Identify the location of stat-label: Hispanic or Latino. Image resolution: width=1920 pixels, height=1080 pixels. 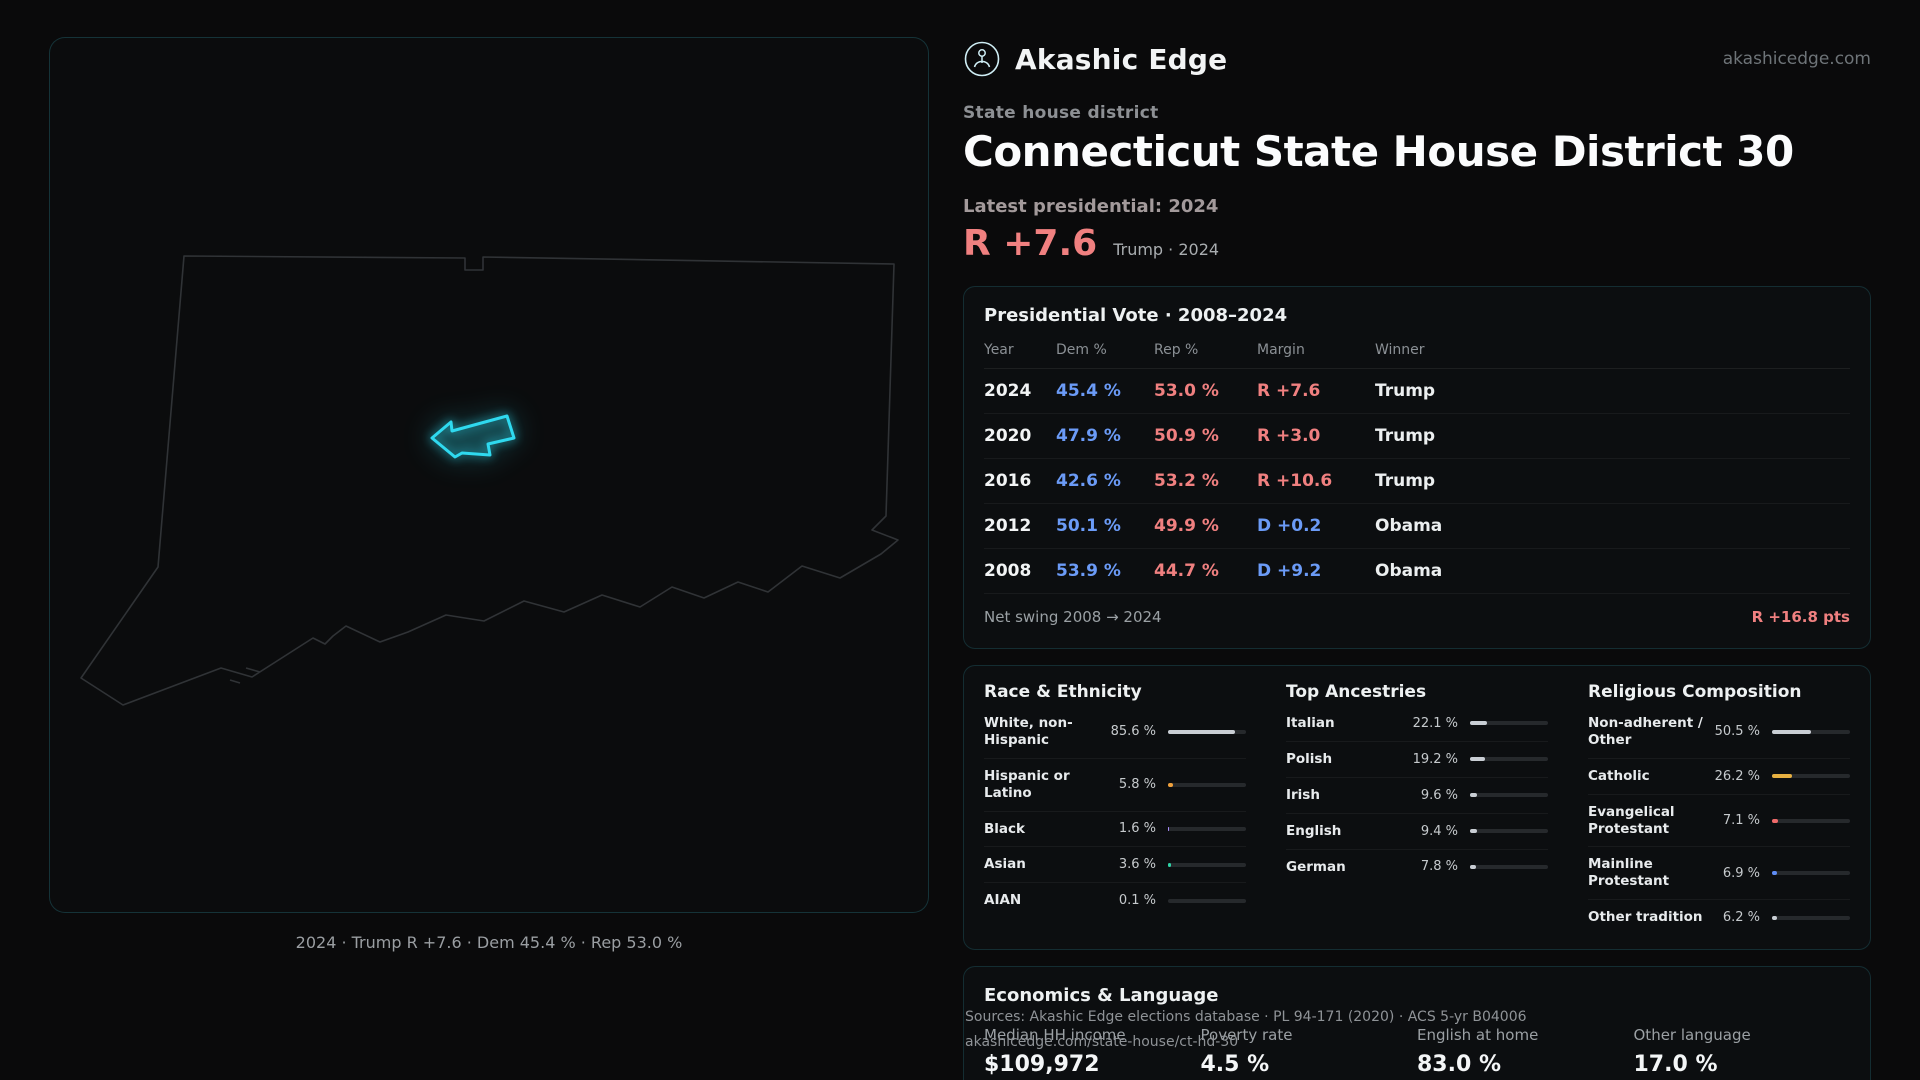
(1027, 784).